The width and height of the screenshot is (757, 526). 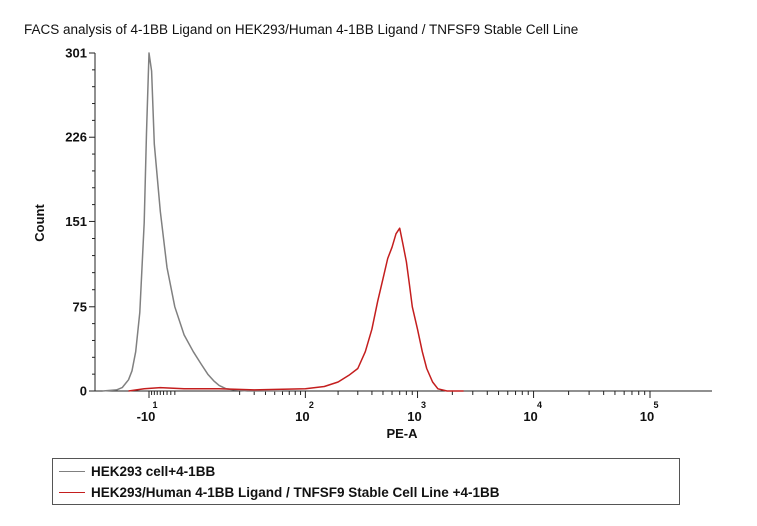 I want to click on y-tick-label: 151, so click(x=76, y=221).